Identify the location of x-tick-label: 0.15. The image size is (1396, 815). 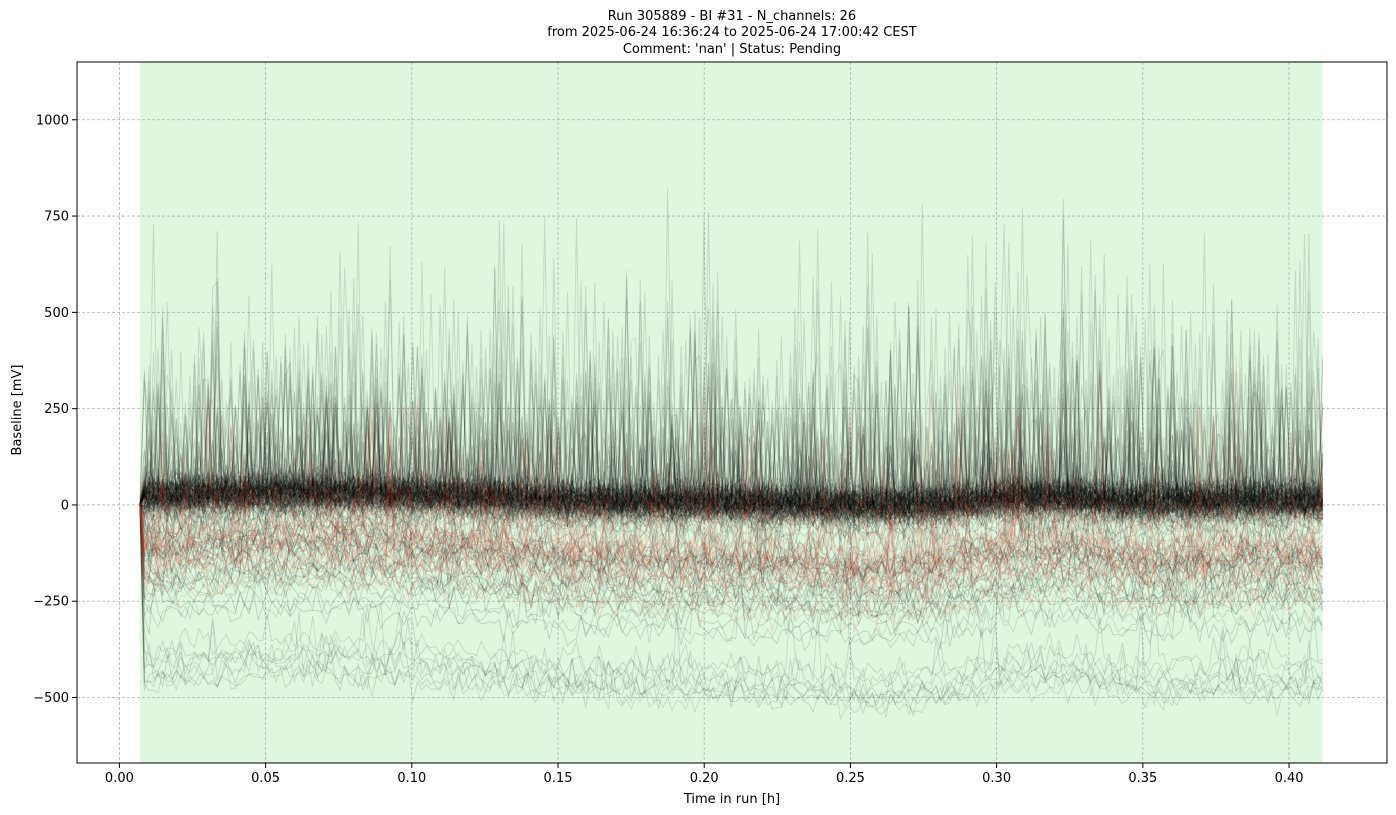
(558, 778).